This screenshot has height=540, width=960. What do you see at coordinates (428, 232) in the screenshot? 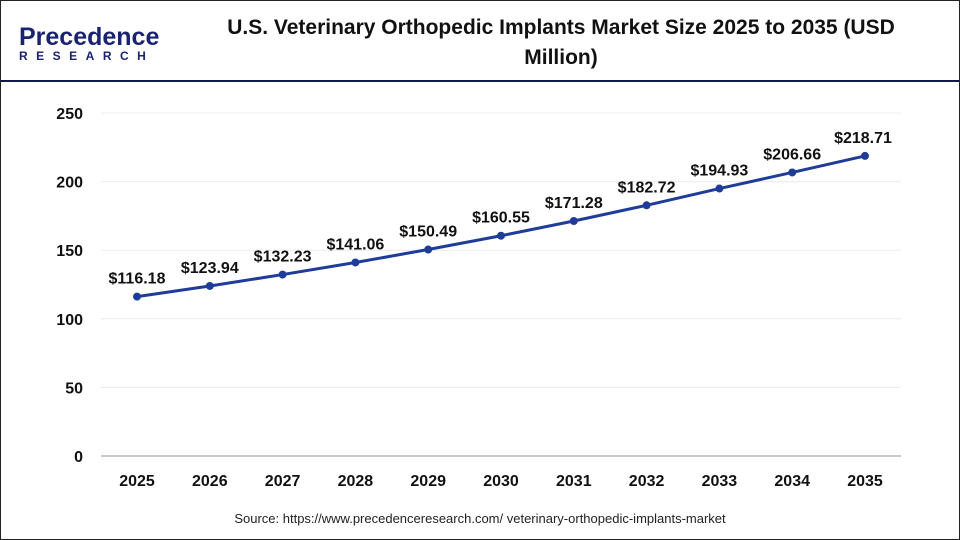
I see `data-label: $150.49` at bounding box center [428, 232].